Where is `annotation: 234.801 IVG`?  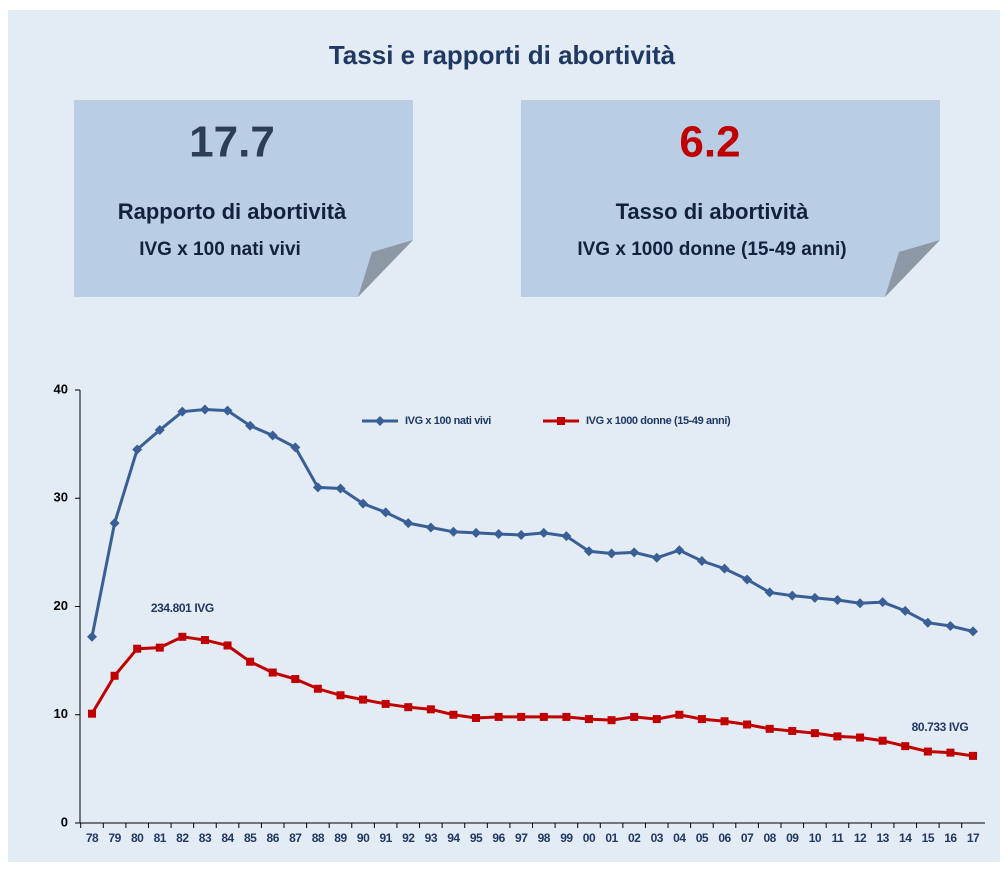 annotation: 234.801 IVG is located at coordinates (182, 608).